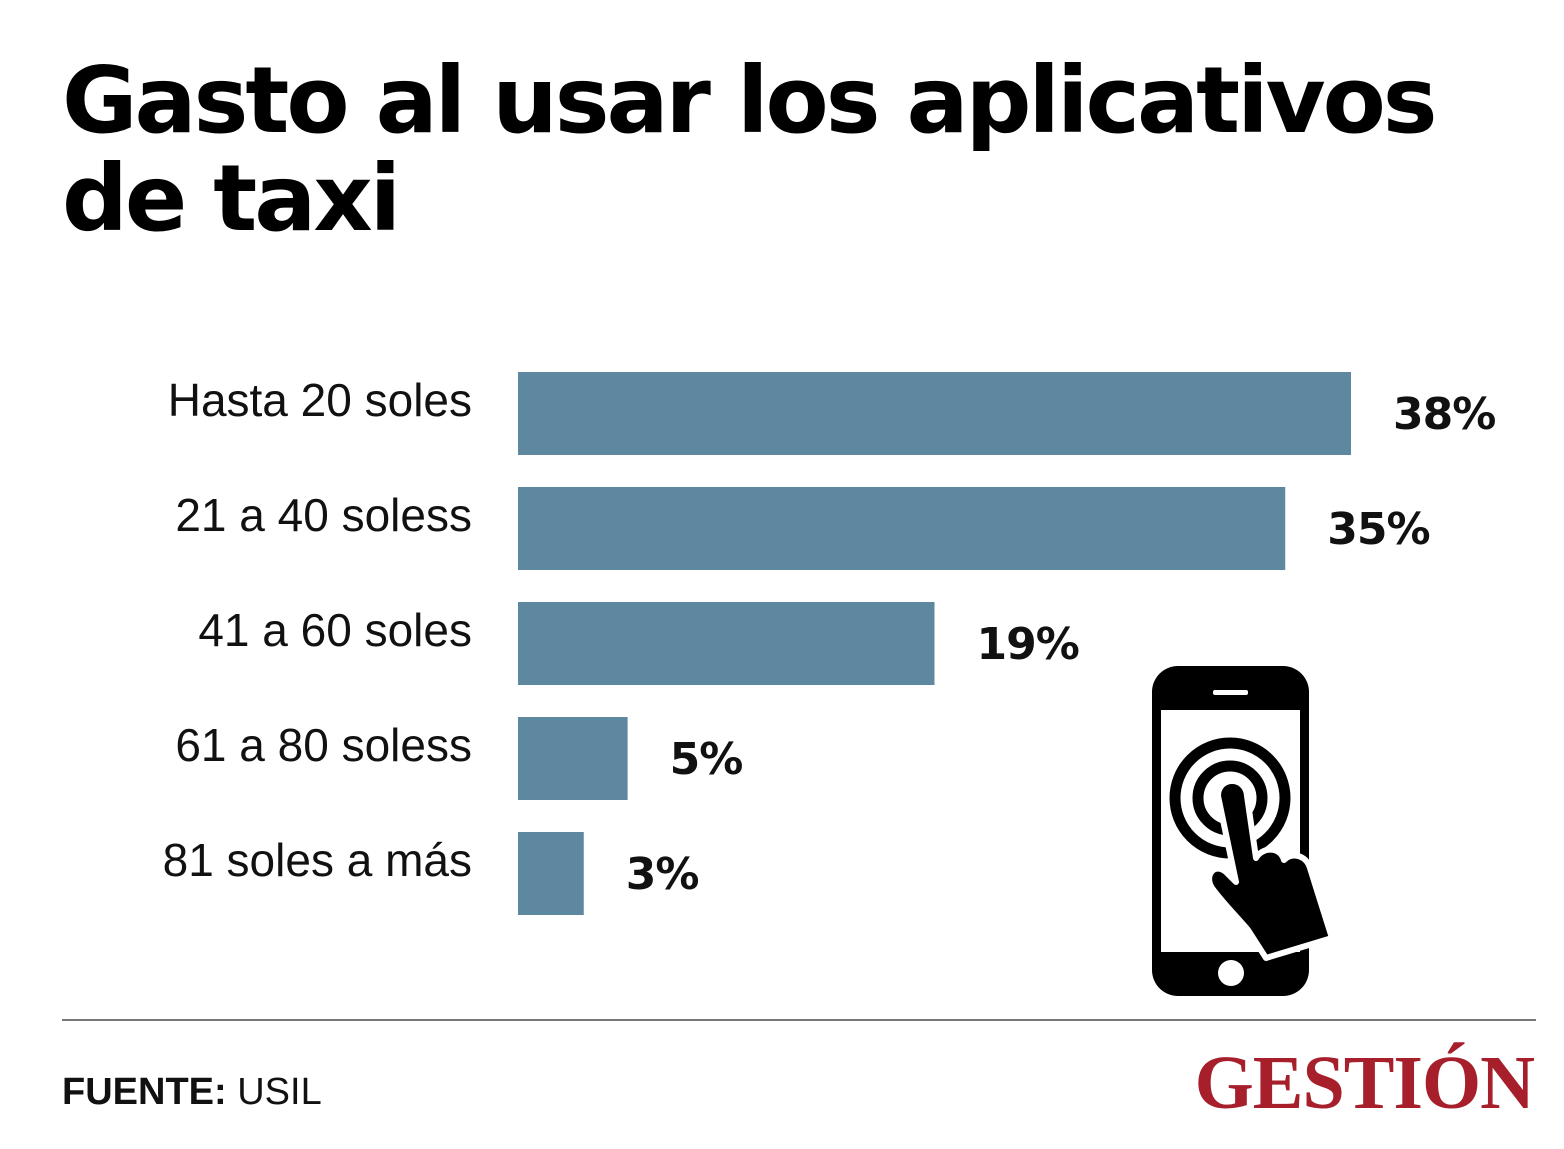  What do you see at coordinates (1028, 644) in the screenshot?
I see `value-label: 19%` at bounding box center [1028, 644].